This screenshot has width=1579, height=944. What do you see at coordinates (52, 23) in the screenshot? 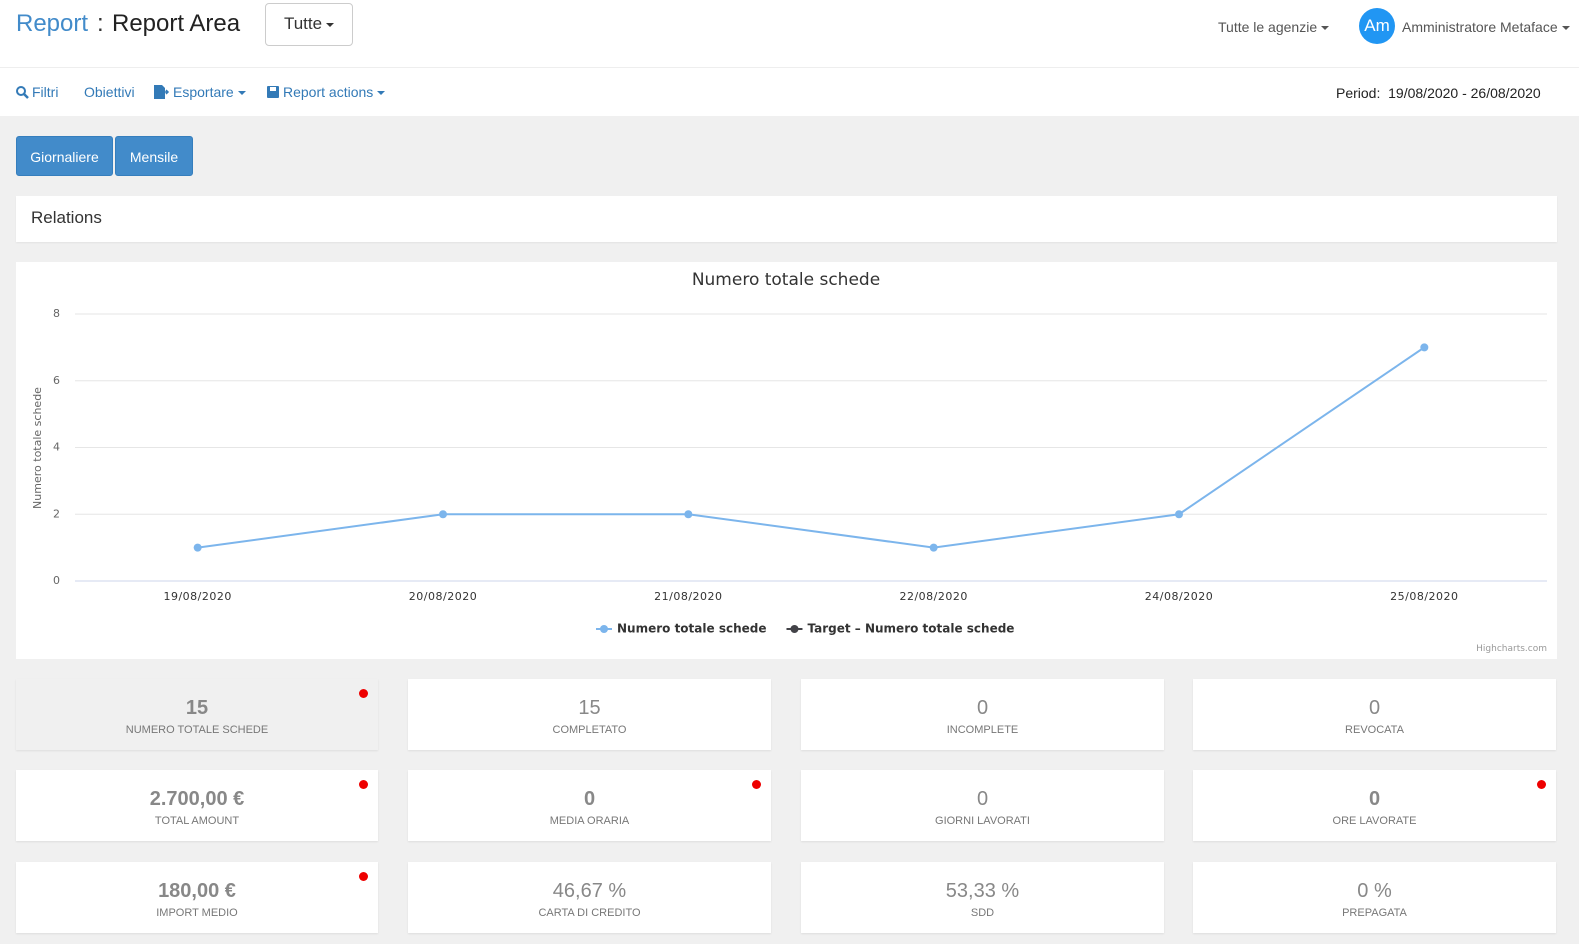
I see `brand: Report` at bounding box center [52, 23].